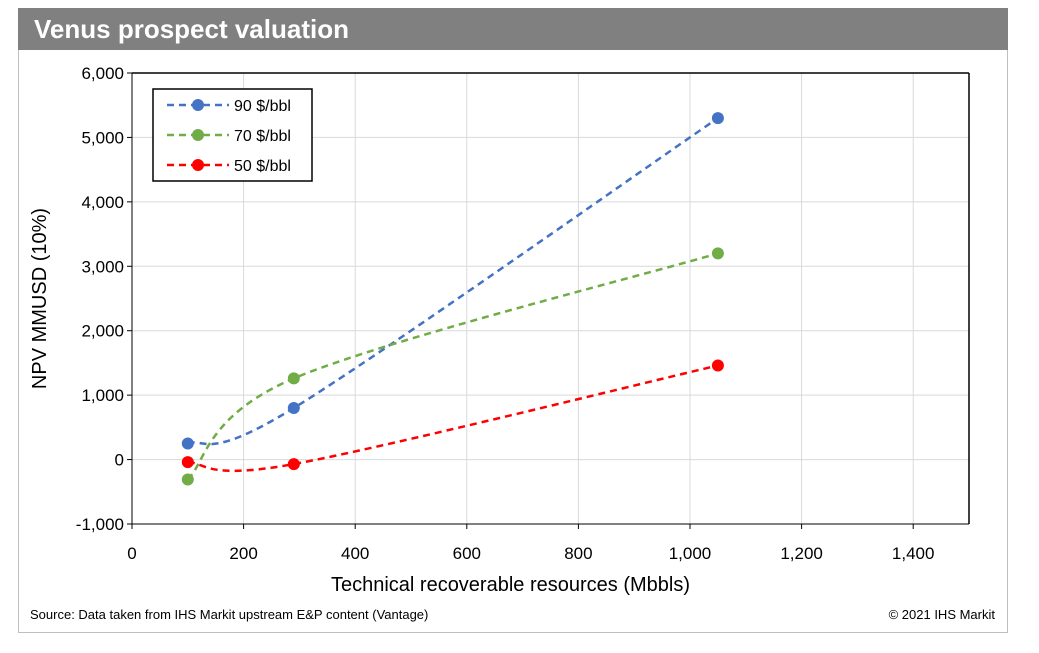 The height and width of the screenshot is (653, 1039). I want to click on x-axis-label: Technical recoverable resources (Mbbls), so click(510, 585).